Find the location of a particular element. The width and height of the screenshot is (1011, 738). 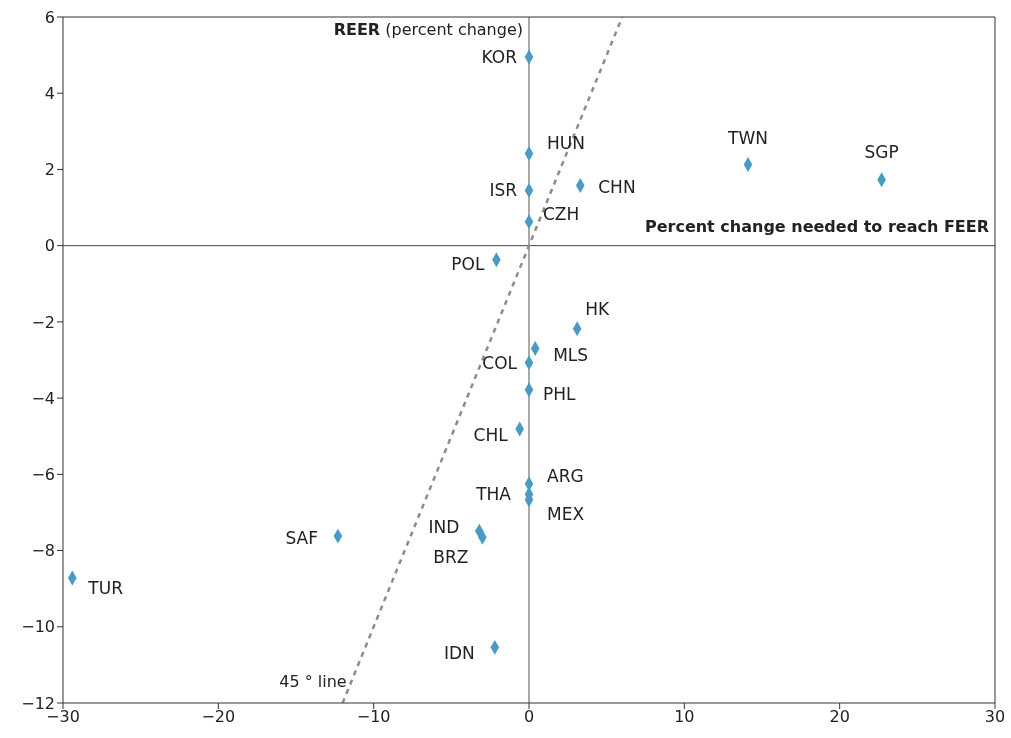

series-label: HK is located at coordinates (597, 308).